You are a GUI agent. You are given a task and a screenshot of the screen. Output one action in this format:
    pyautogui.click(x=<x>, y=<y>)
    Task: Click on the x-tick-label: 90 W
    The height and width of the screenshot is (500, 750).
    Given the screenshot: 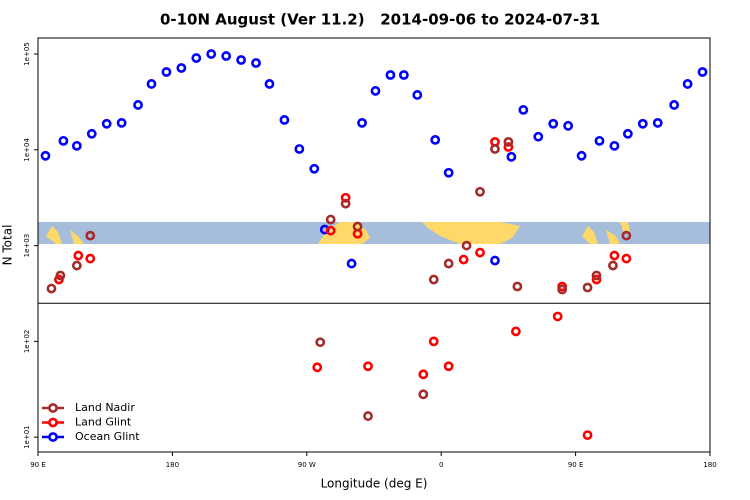 What is the action you would take?
    pyautogui.click(x=307, y=465)
    